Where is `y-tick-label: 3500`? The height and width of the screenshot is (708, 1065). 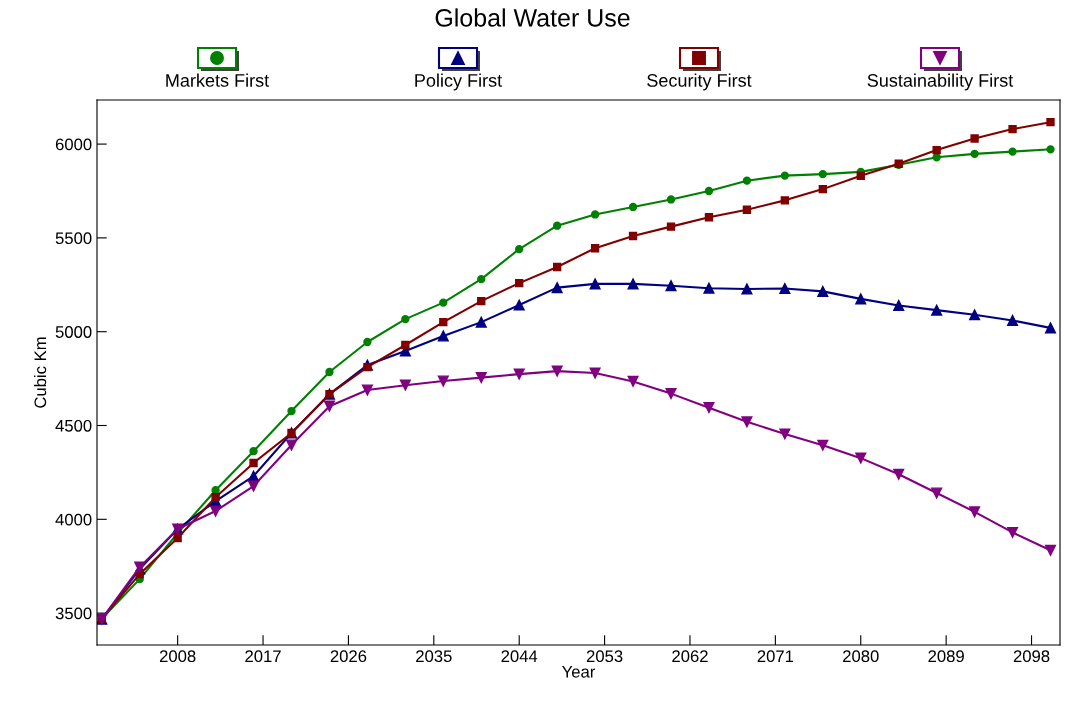 y-tick-label: 3500 is located at coordinates (73, 613).